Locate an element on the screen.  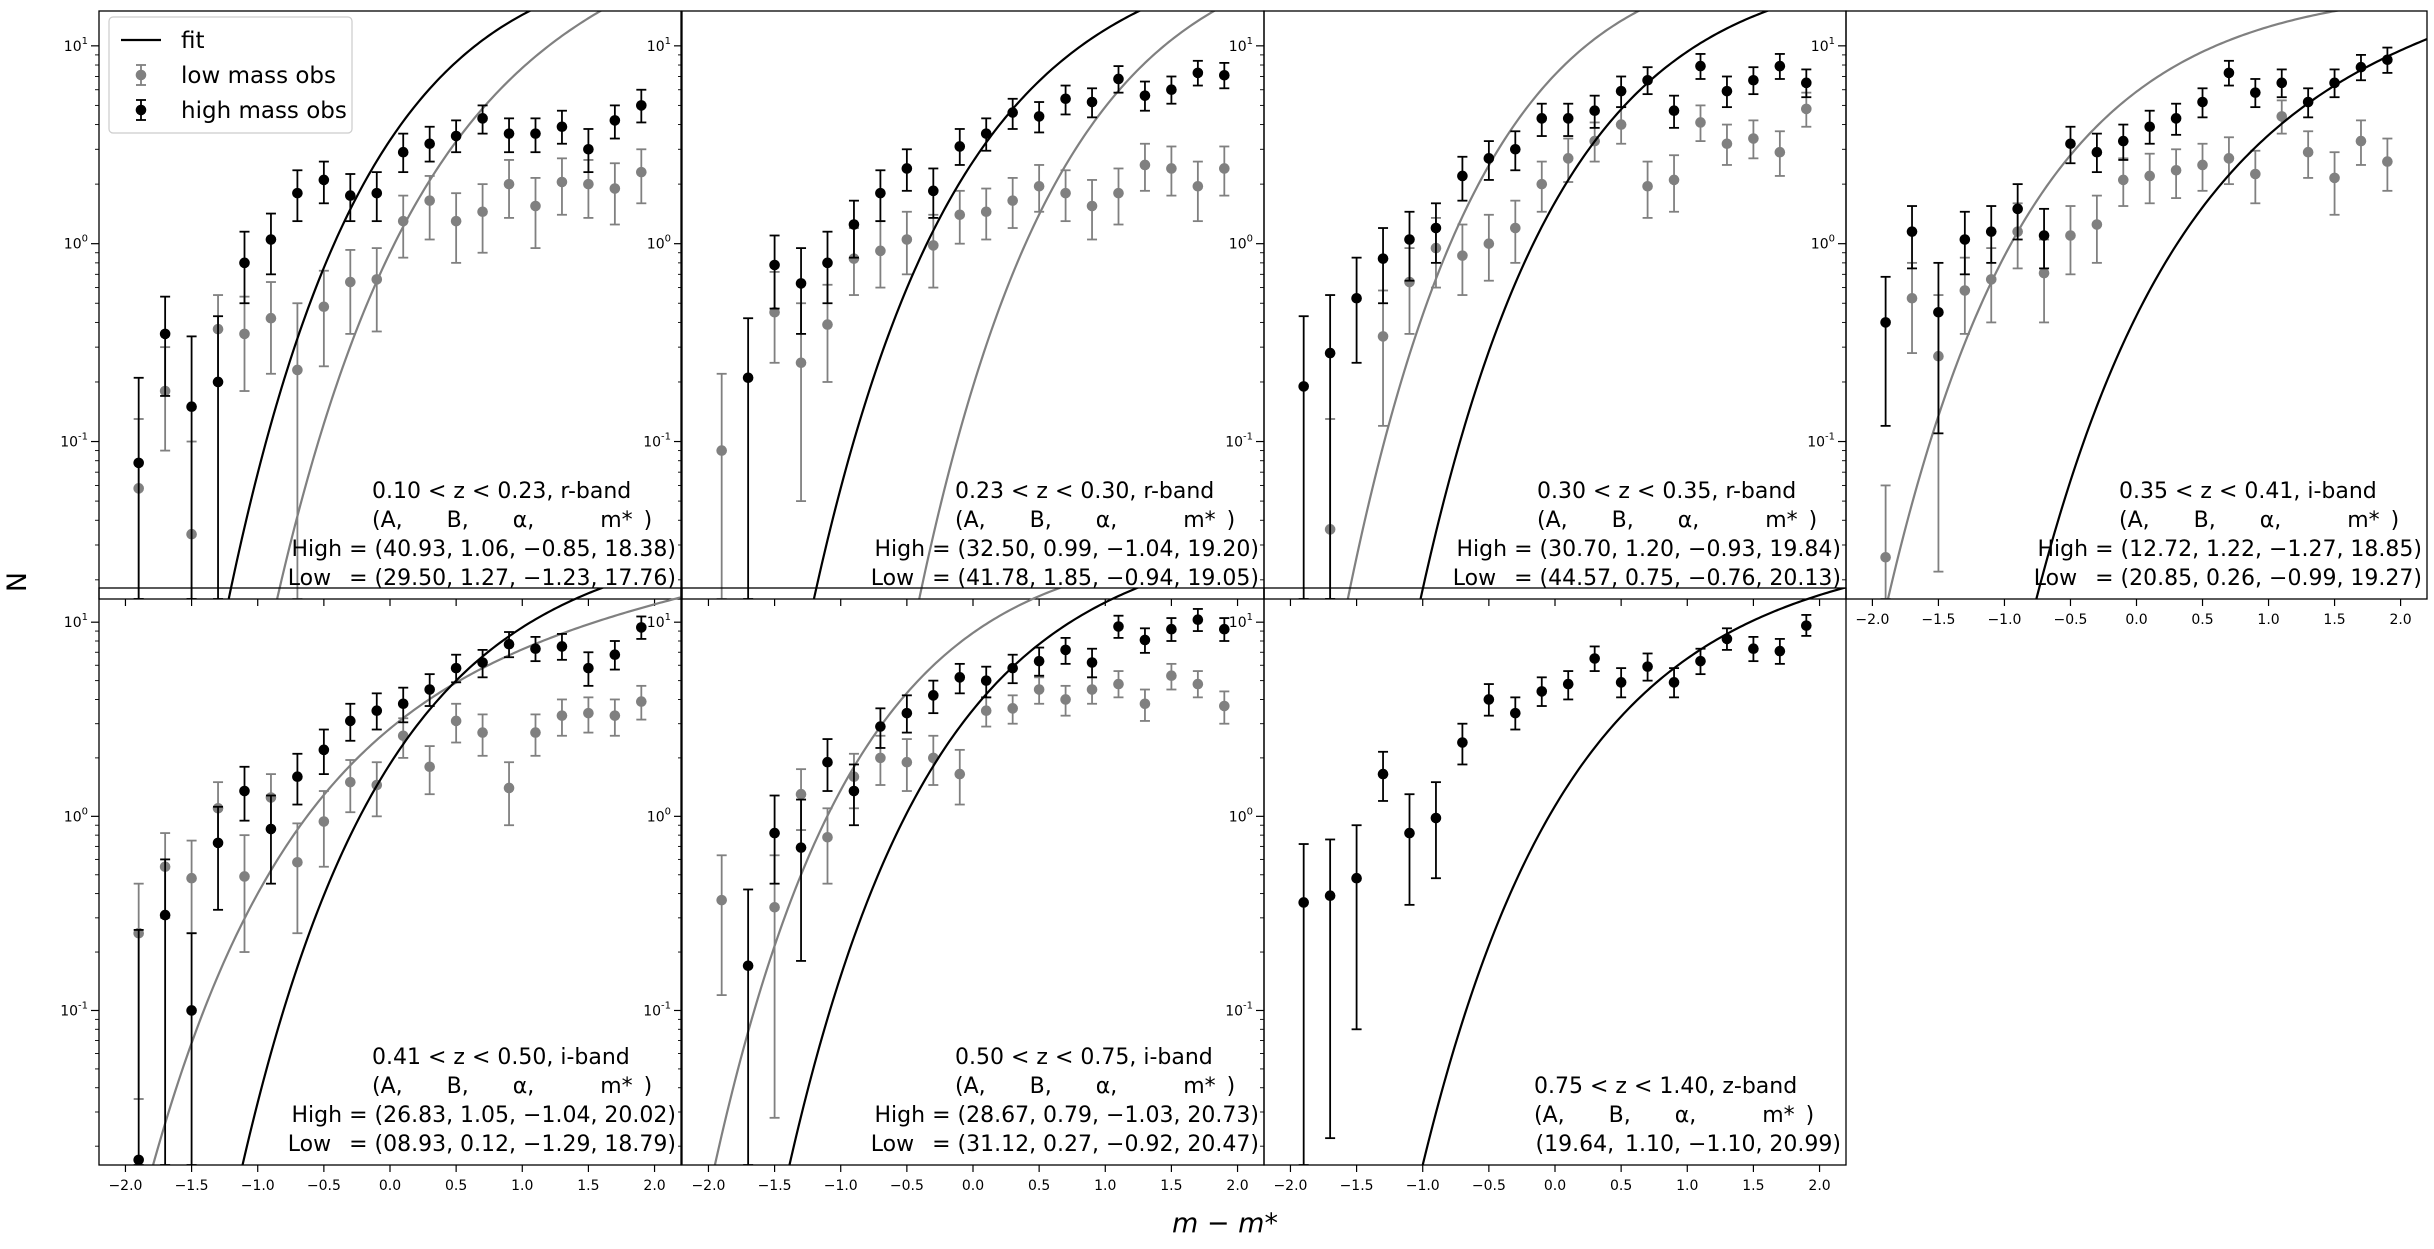
y-tick-label: 10¹ is located at coordinates (76, 45).